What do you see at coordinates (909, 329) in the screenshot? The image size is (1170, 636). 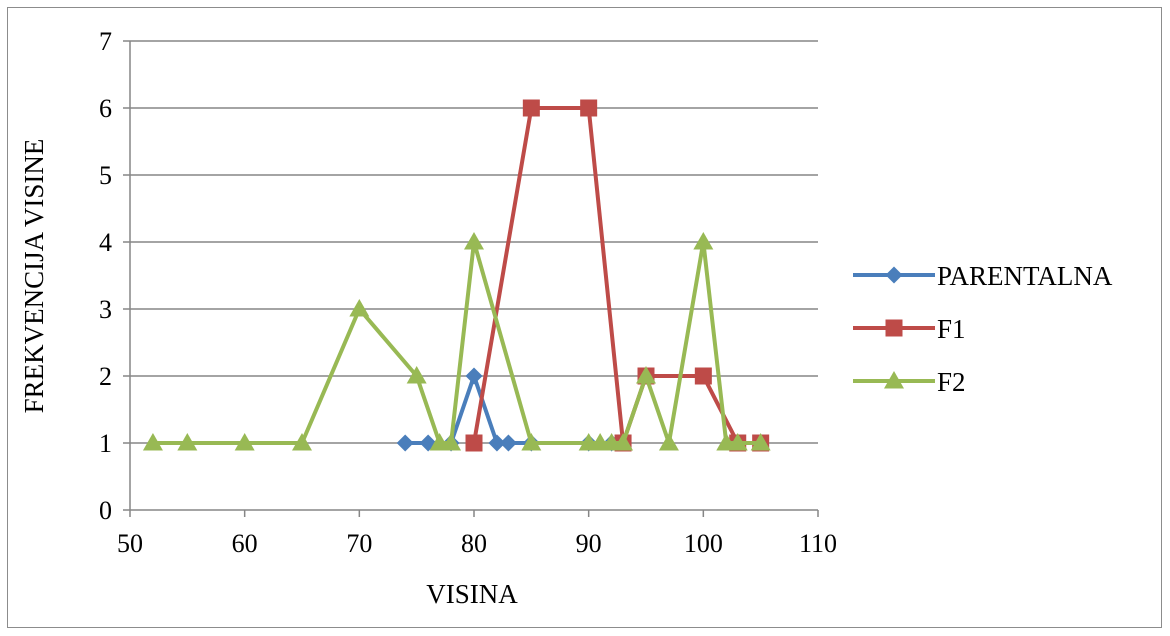 I see `legend-item-f1: F1` at bounding box center [909, 329].